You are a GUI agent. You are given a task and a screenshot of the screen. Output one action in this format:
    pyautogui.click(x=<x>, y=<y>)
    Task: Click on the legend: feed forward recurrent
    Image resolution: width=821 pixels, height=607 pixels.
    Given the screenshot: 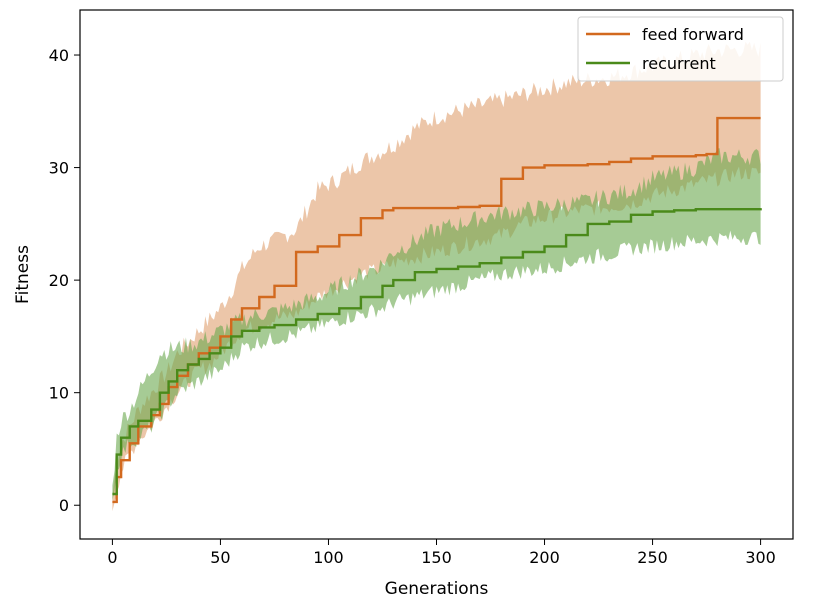 What is the action you would take?
    pyautogui.click(x=680, y=49)
    